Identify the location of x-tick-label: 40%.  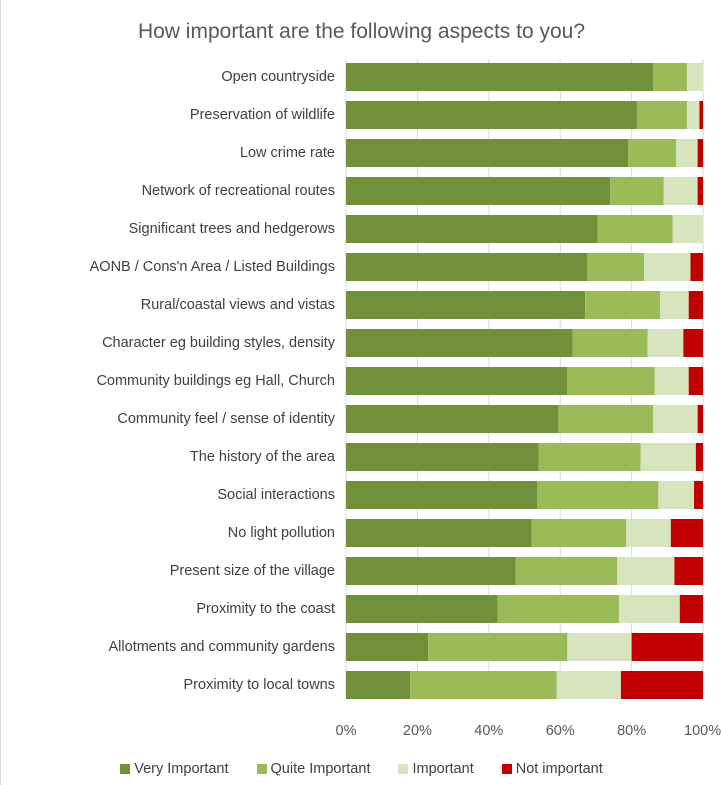
(489, 731).